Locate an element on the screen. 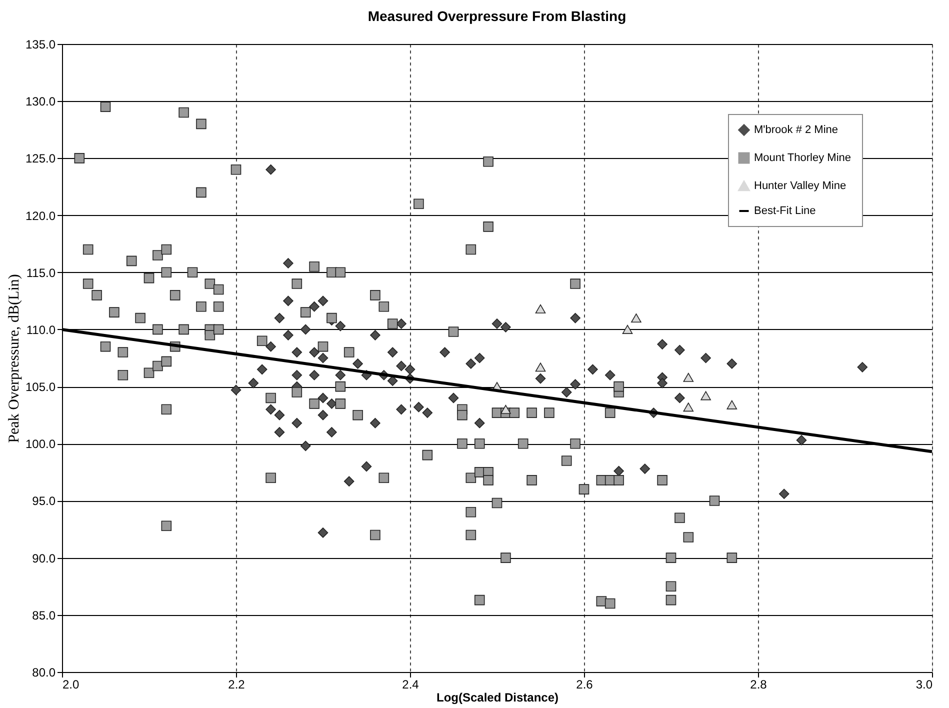 The width and height of the screenshot is (949, 708). y-tick-label: 115.0 is located at coordinates (41, 273).